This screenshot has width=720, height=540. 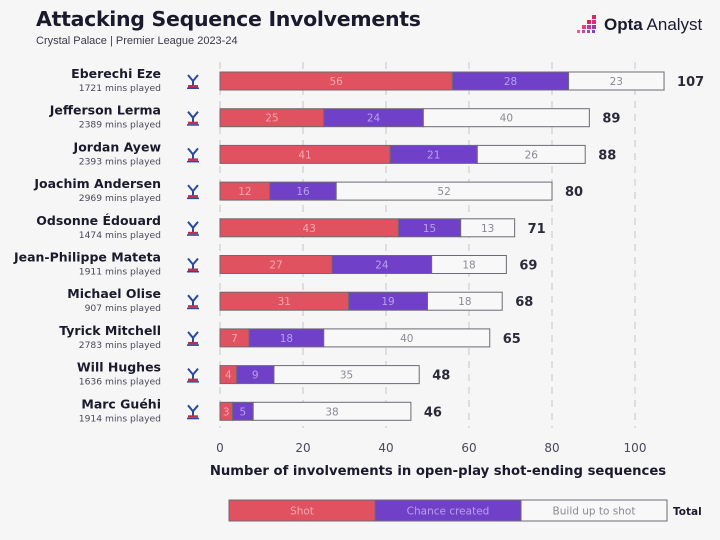 What do you see at coordinates (528, 266) in the screenshot?
I see `total-label: 69` at bounding box center [528, 266].